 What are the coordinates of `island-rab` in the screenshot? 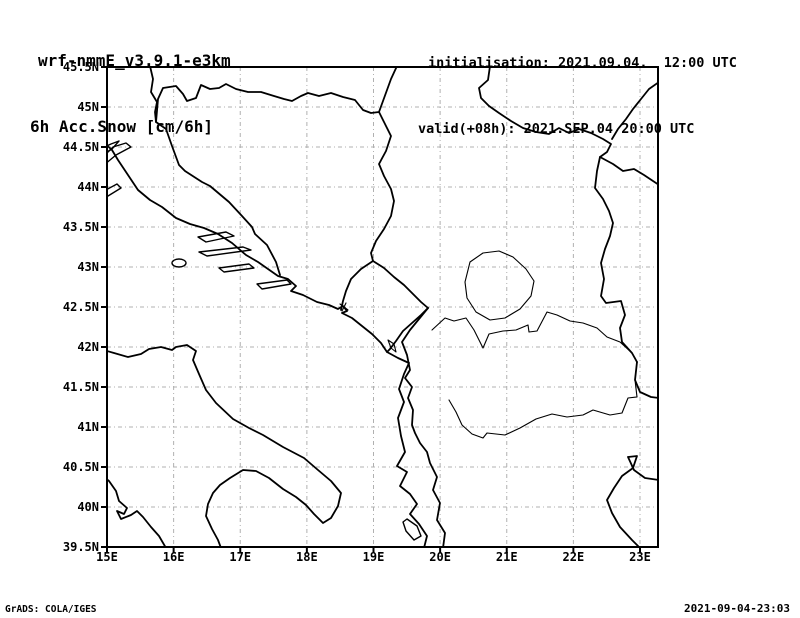 It's located at (113, 146).